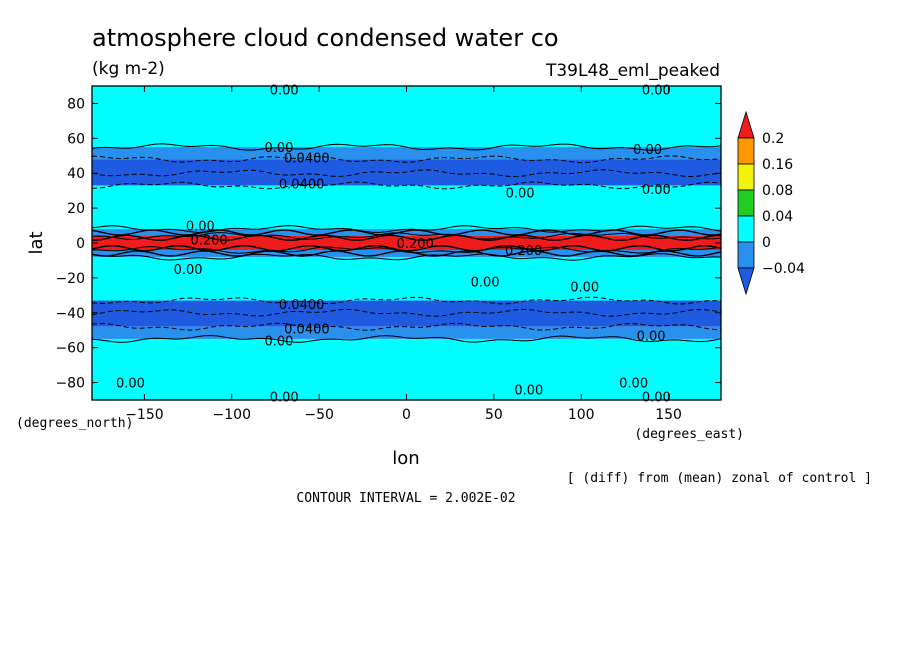 The width and height of the screenshot is (904, 654). Describe the element at coordinates (76, 174) in the screenshot. I see `y-tick-label: 40` at that location.